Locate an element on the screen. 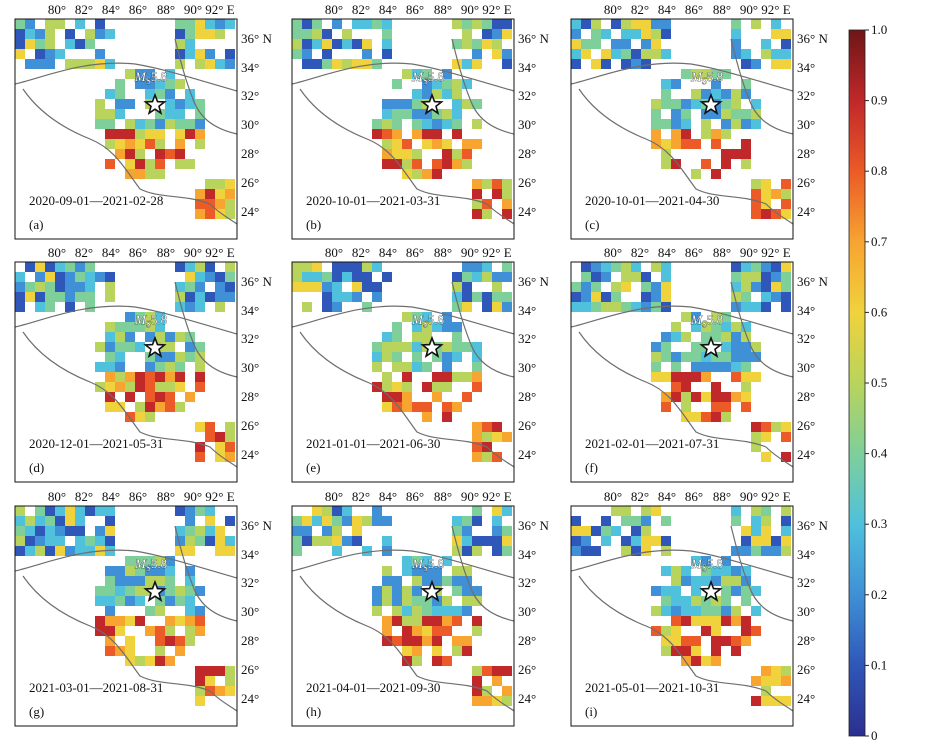 Image resolution: width=932 pixels, height=749 pixels. lon-tick-label: 82° is located at coordinates (640, 496).